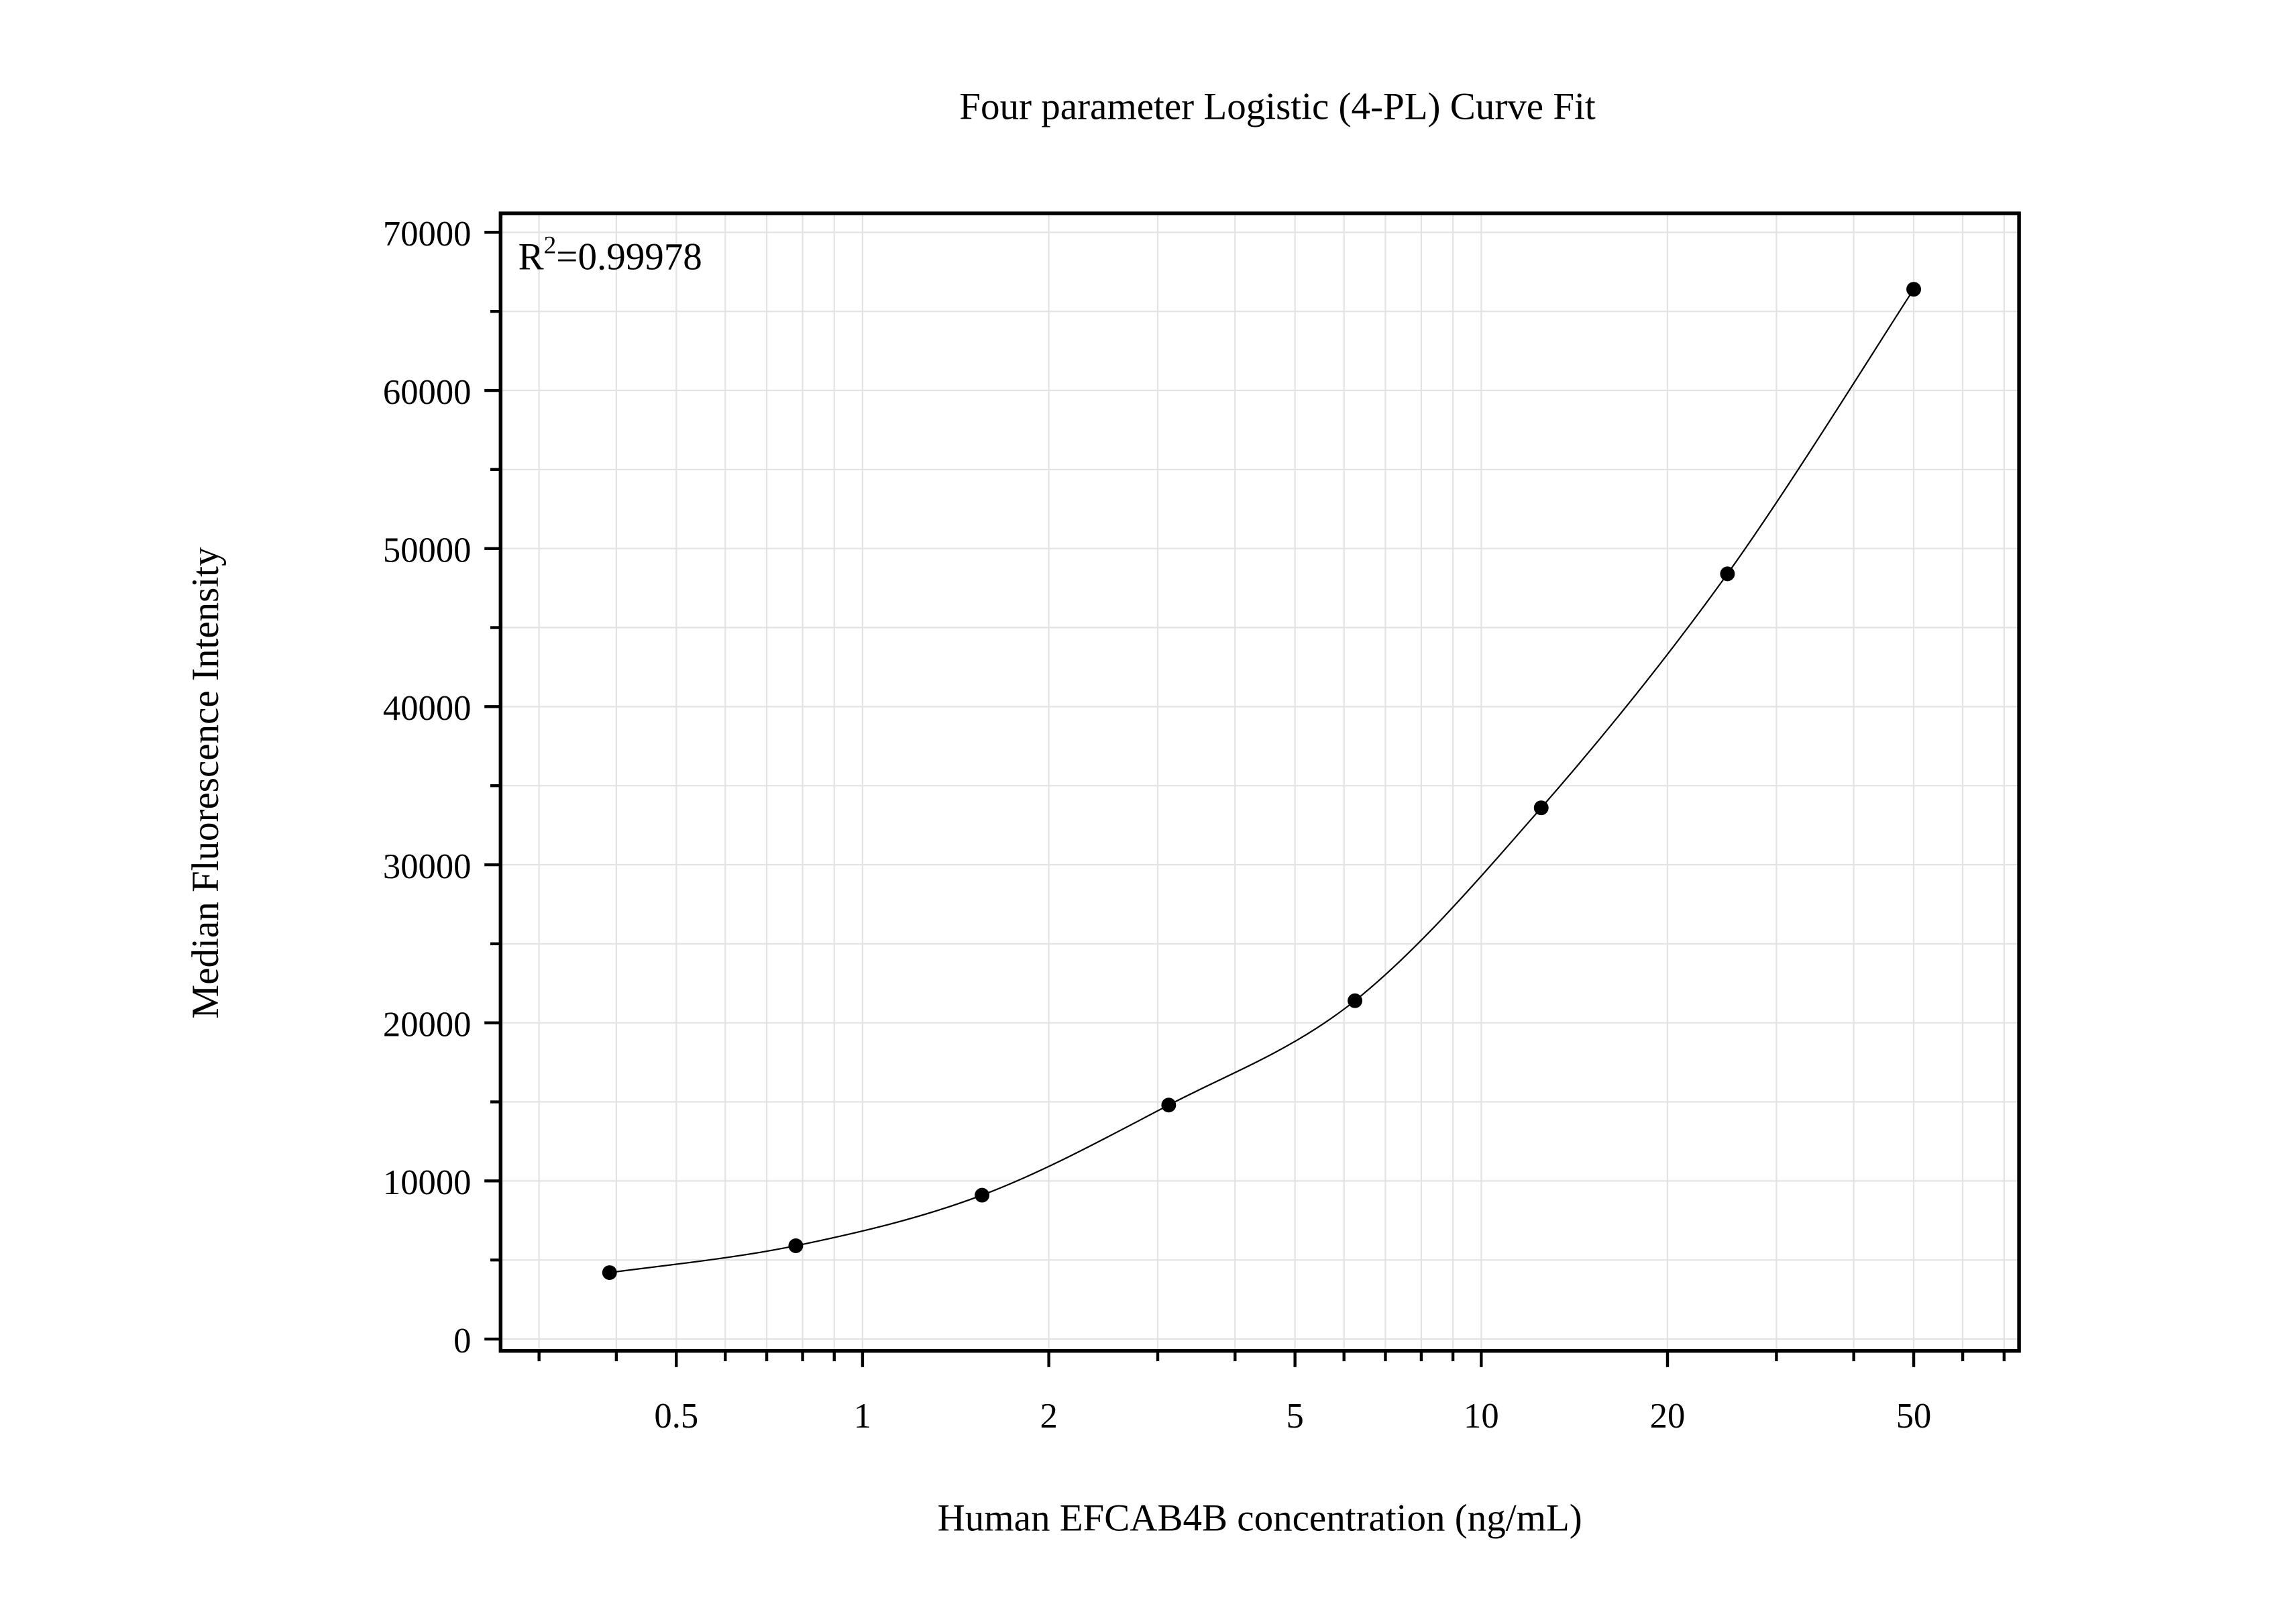  I want to click on x-tick-label: 10, so click(1481, 1417).